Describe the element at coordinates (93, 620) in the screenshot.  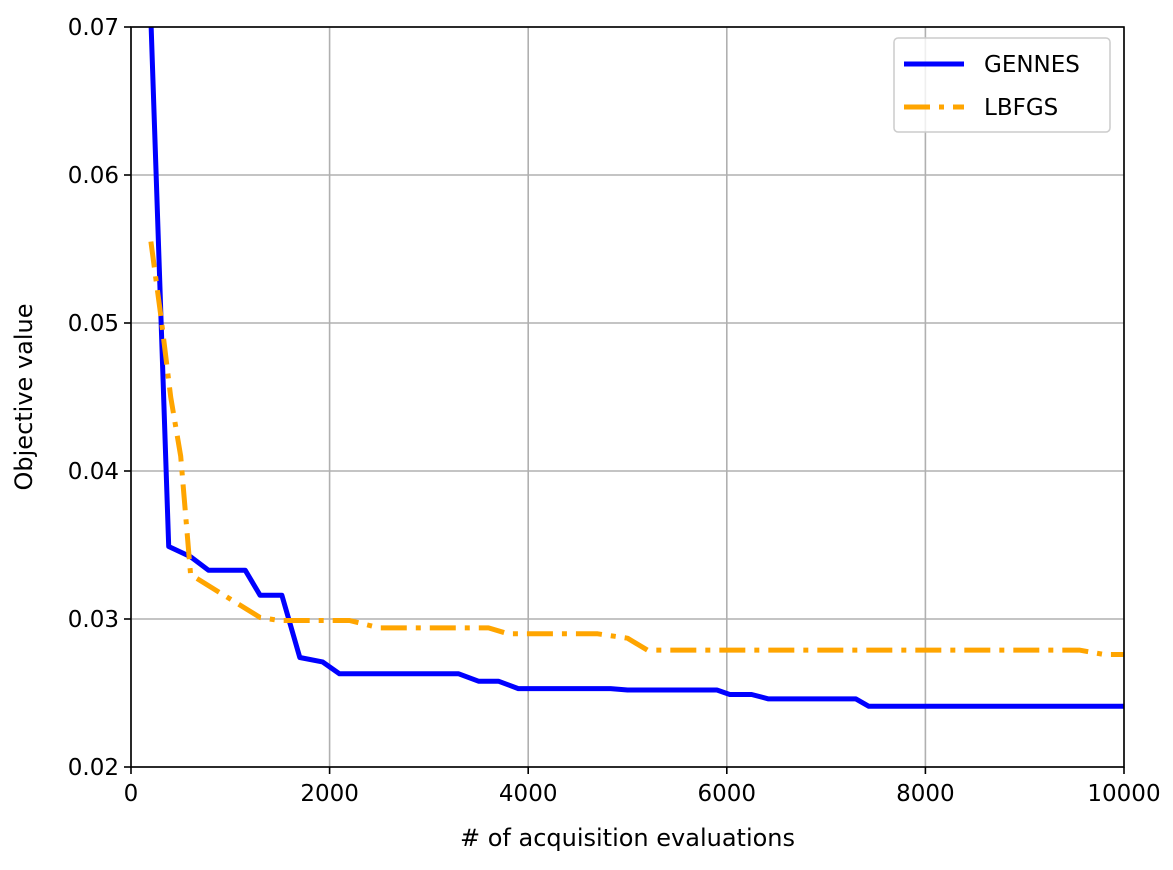
I see `y-tick-label: 0.03` at that location.